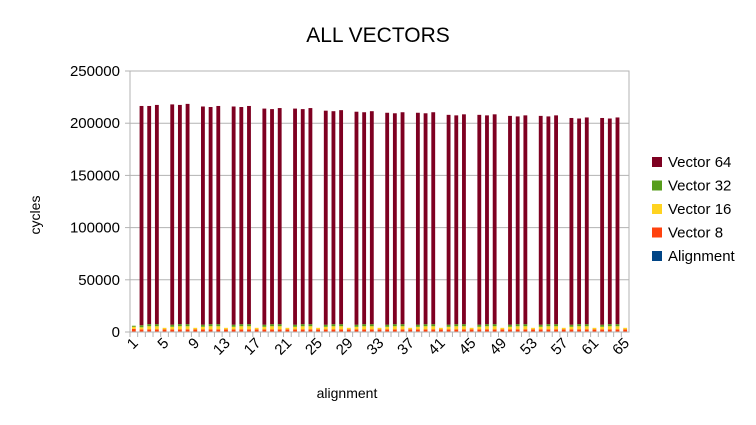  Describe the element at coordinates (253, 347) in the screenshot. I see `x-tick-label: 17` at that location.